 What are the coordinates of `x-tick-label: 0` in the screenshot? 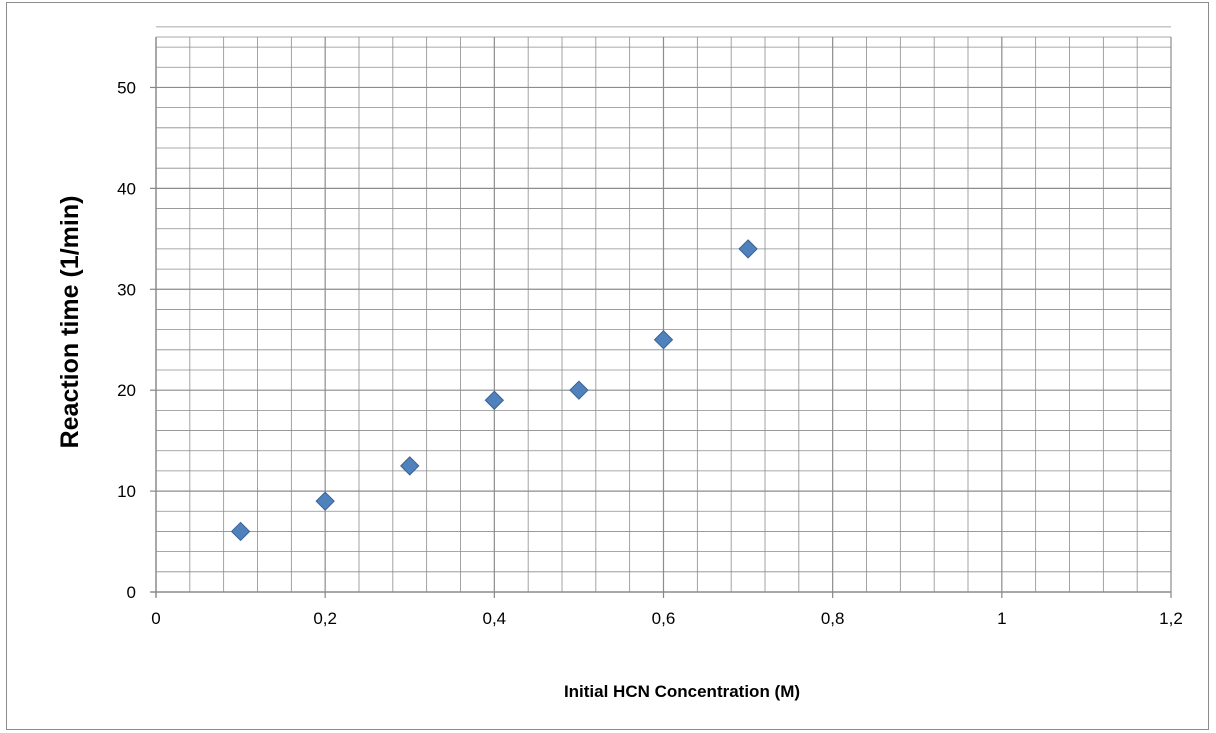 It's located at (155, 618).